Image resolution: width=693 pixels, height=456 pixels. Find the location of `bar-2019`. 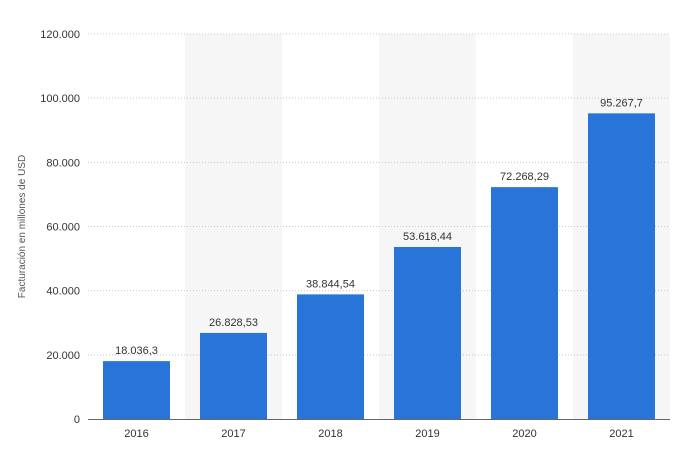

bar-2019 is located at coordinates (427, 332).